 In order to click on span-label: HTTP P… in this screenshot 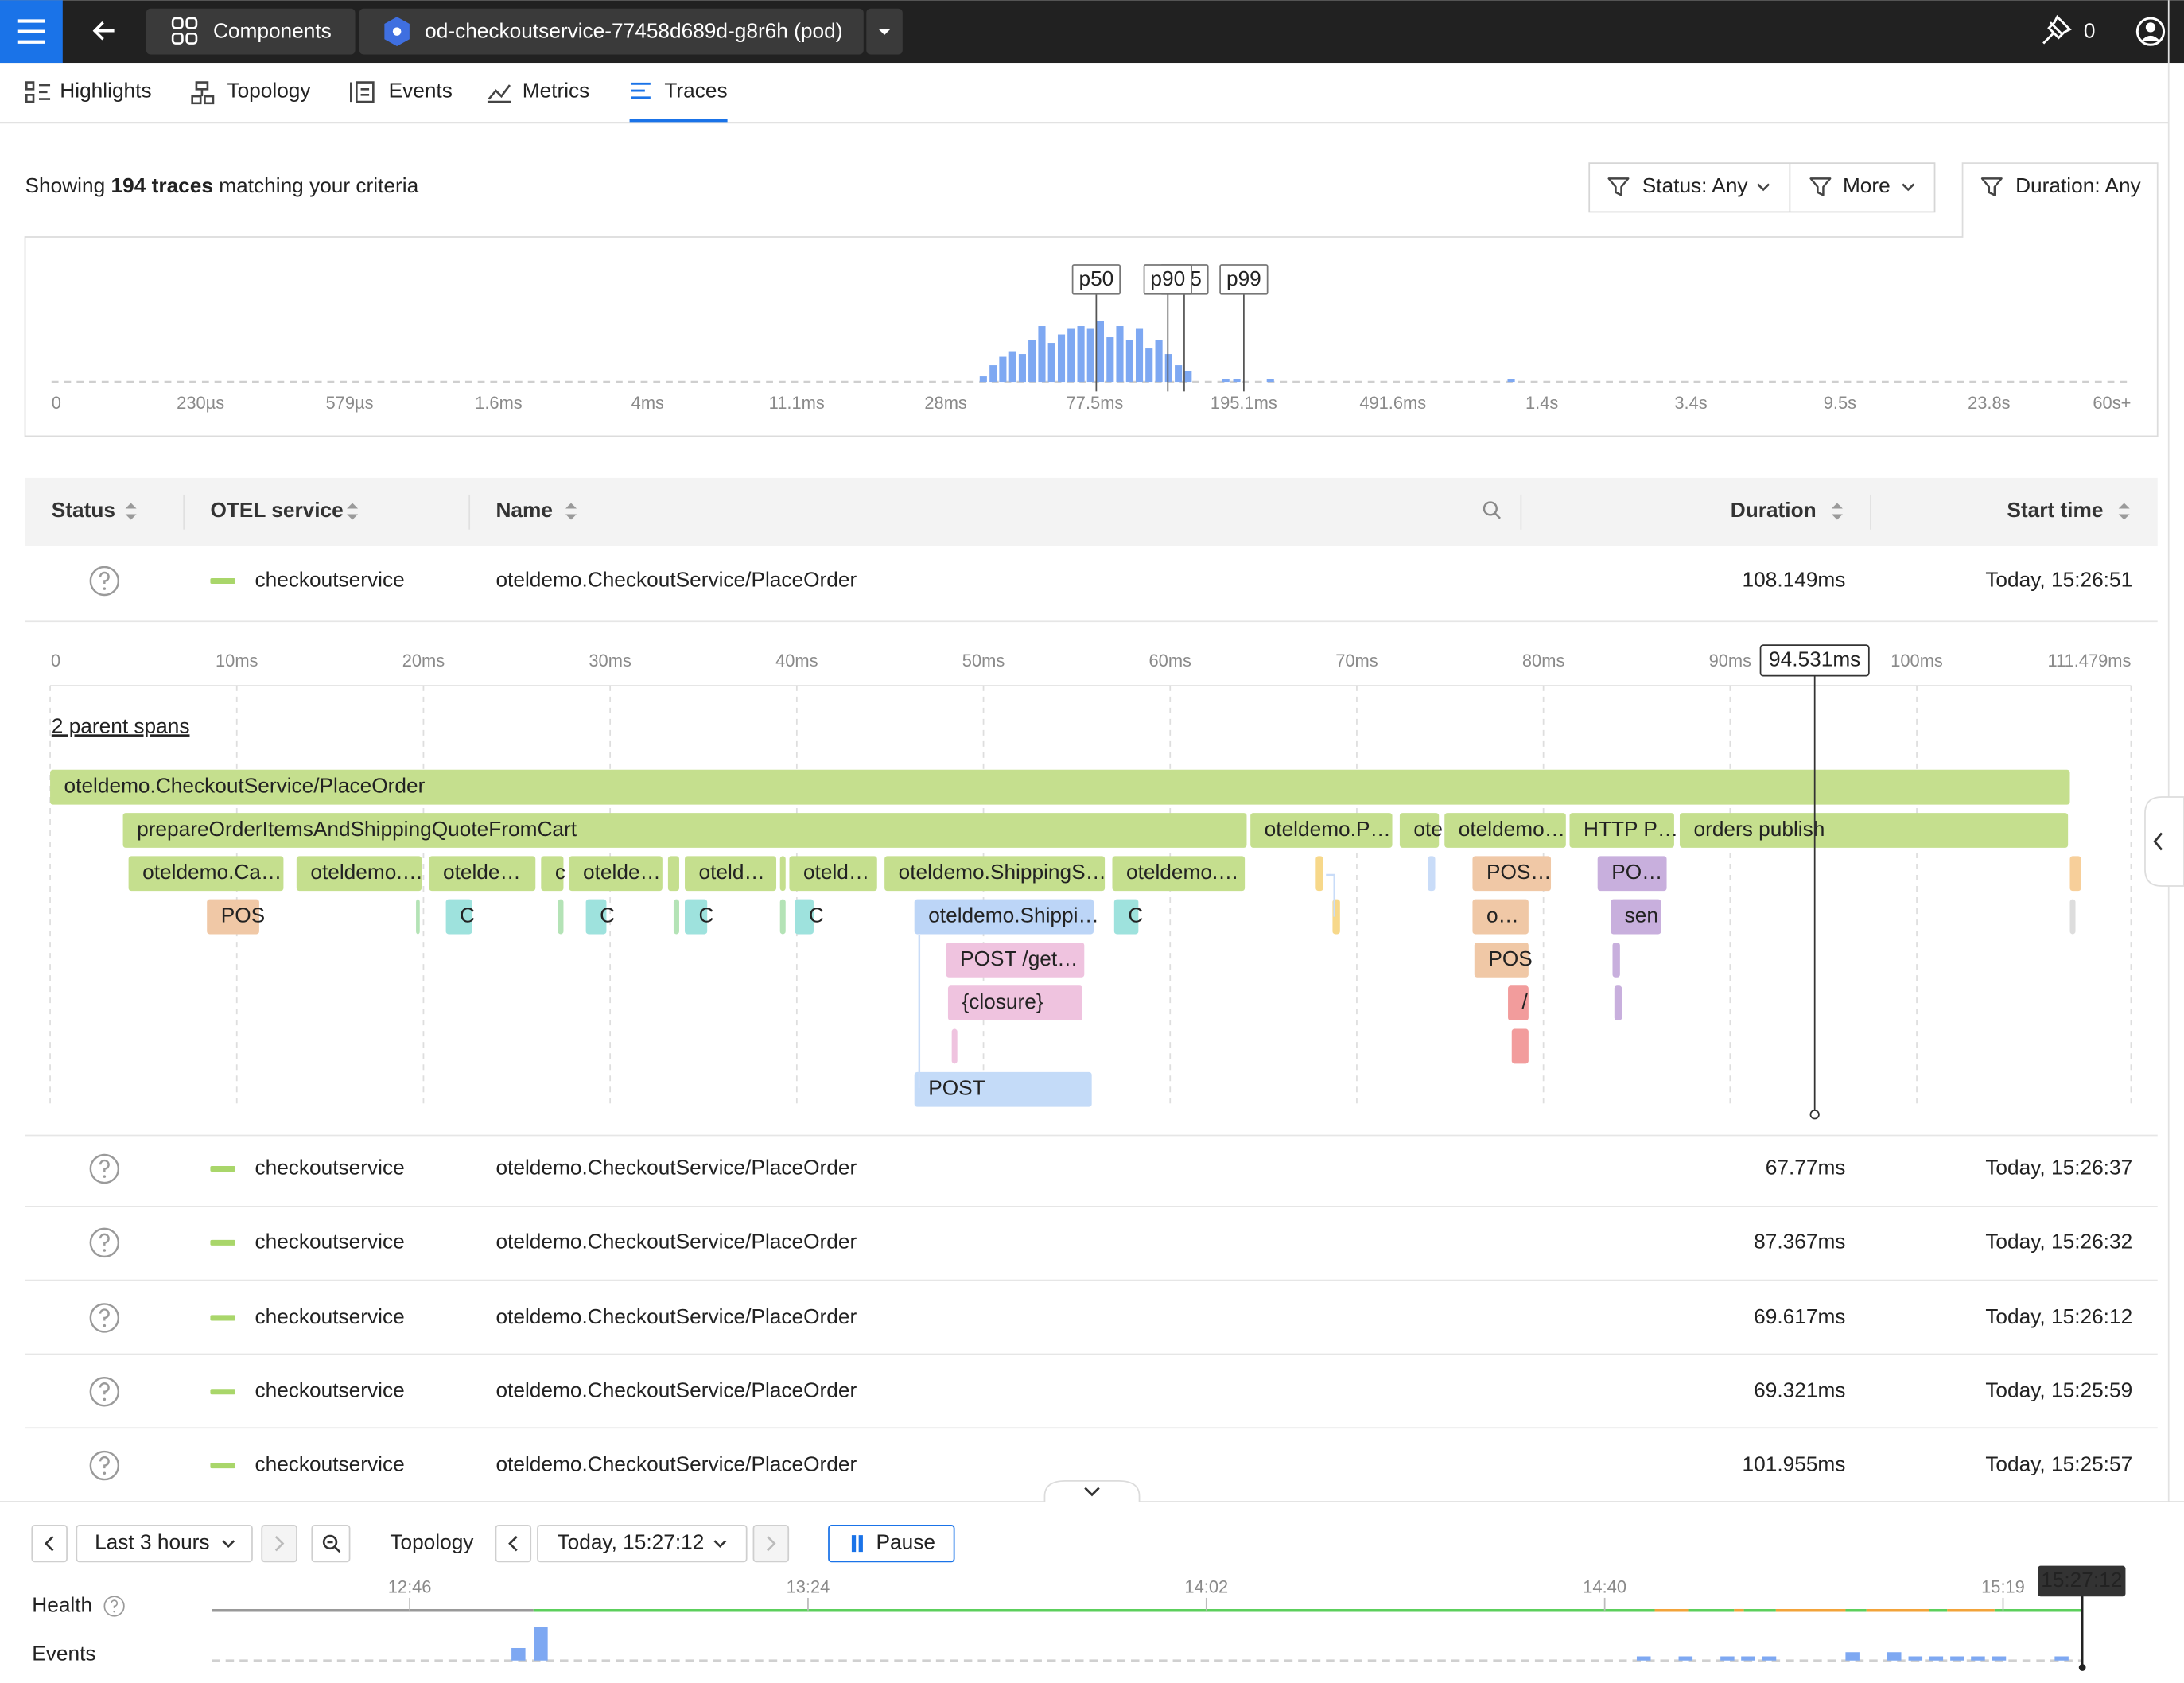, I will do `click(1631, 829)`.